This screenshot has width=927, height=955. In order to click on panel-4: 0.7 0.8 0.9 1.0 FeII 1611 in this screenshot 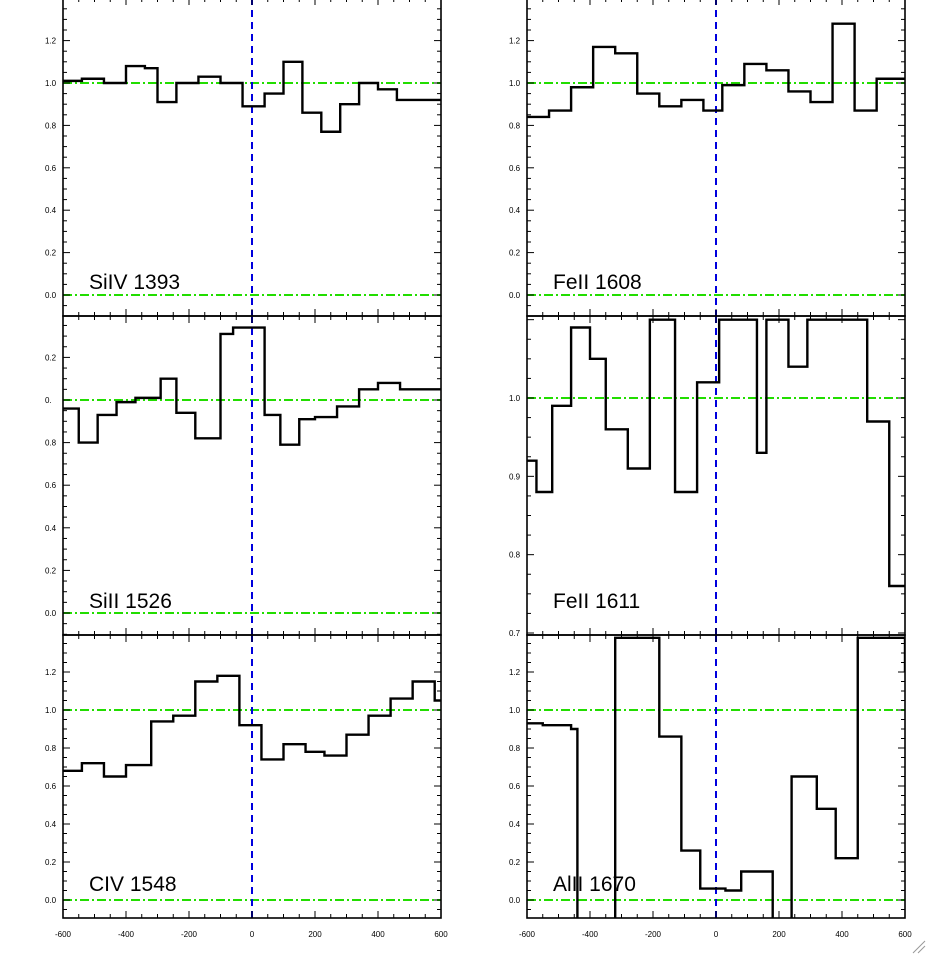, I will do `click(707, 476)`.